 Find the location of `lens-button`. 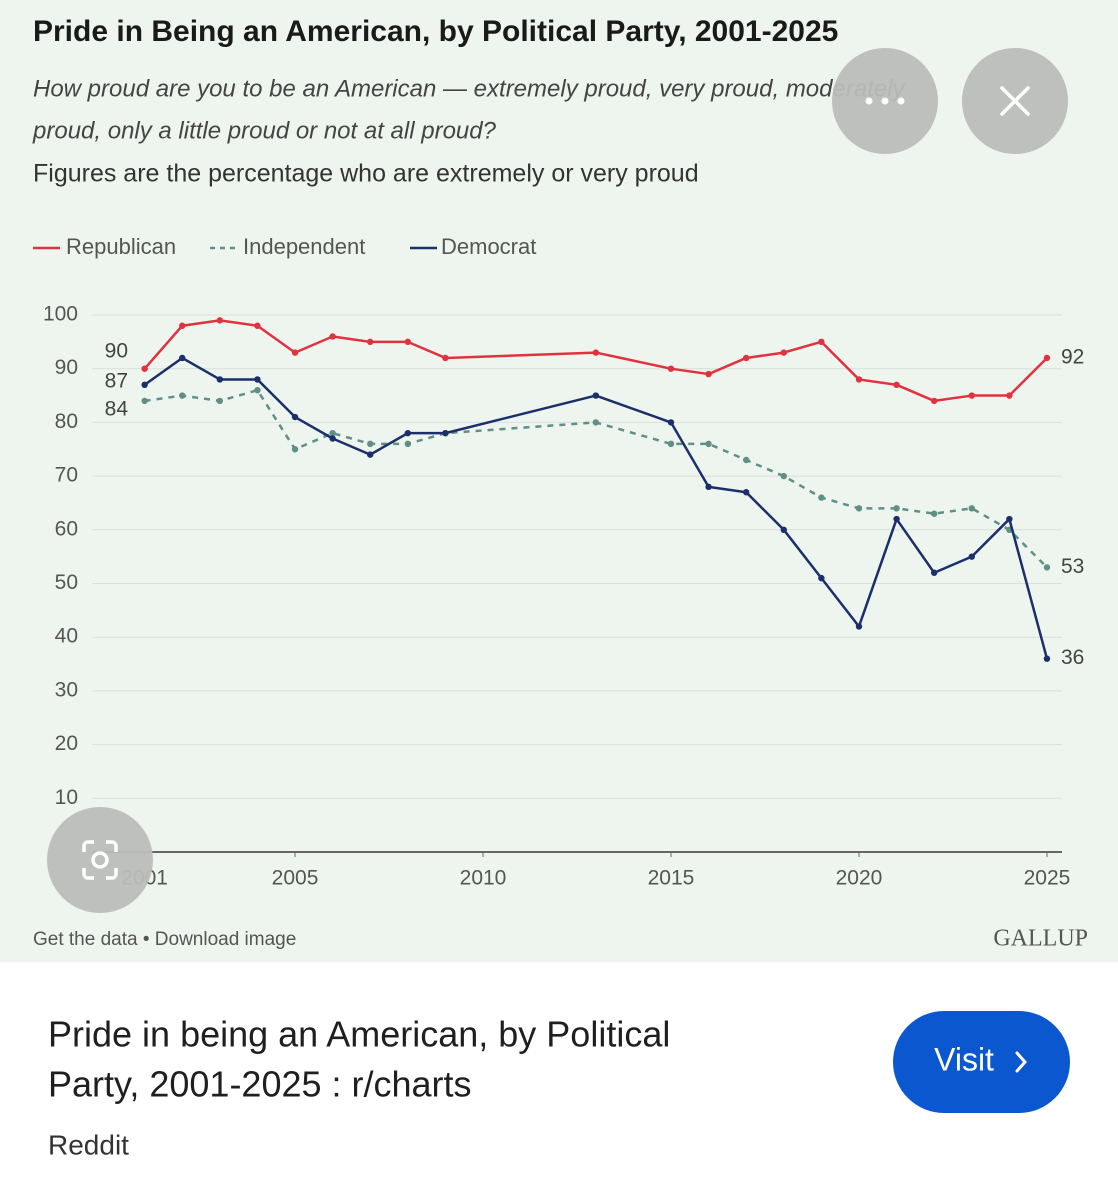

lens-button is located at coordinates (100, 860).